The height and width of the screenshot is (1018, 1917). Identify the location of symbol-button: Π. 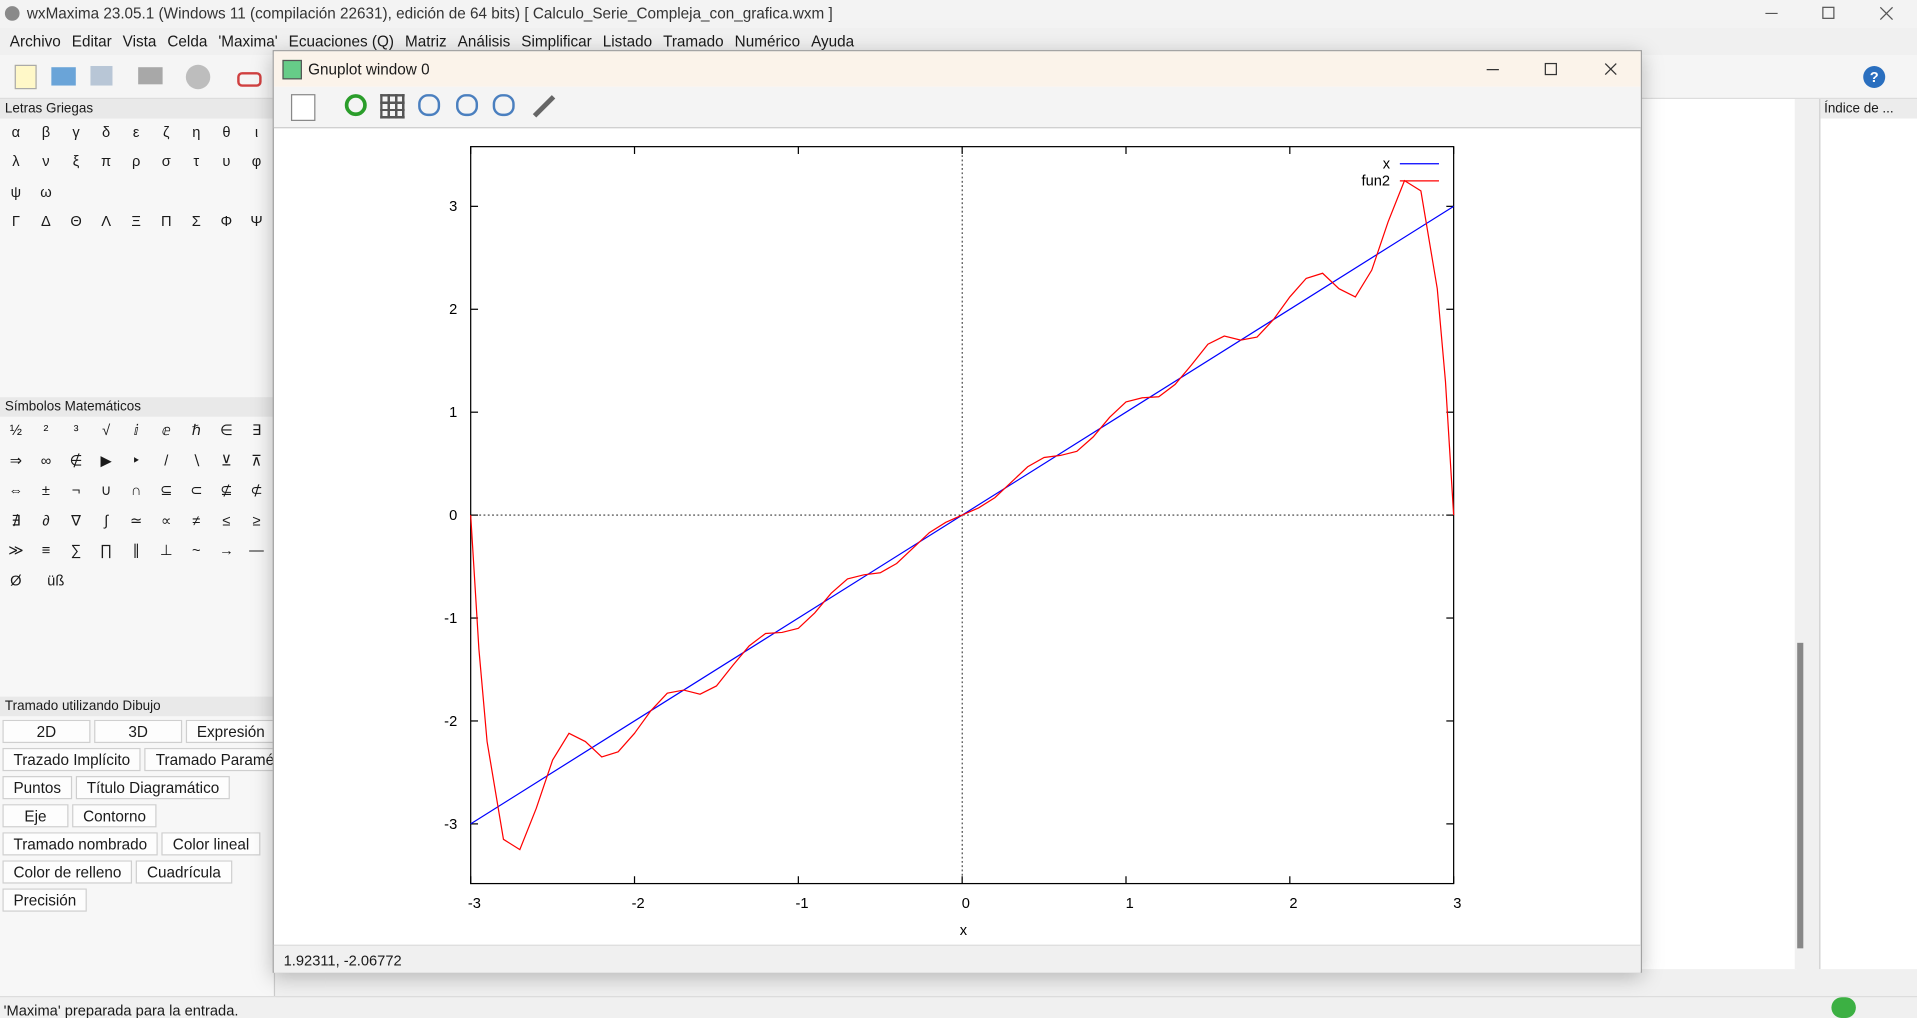
(166, 221).